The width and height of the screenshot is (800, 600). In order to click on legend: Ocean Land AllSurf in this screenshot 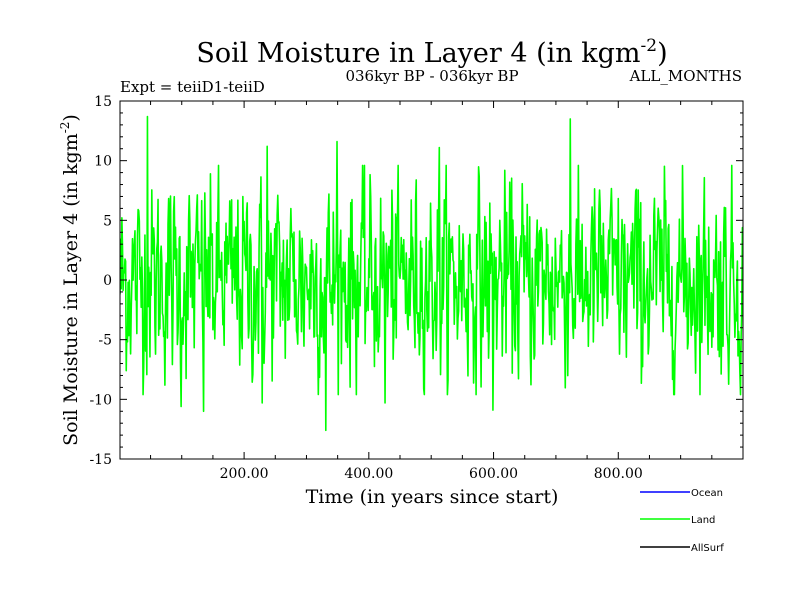, I will do `click(682, 521)`.